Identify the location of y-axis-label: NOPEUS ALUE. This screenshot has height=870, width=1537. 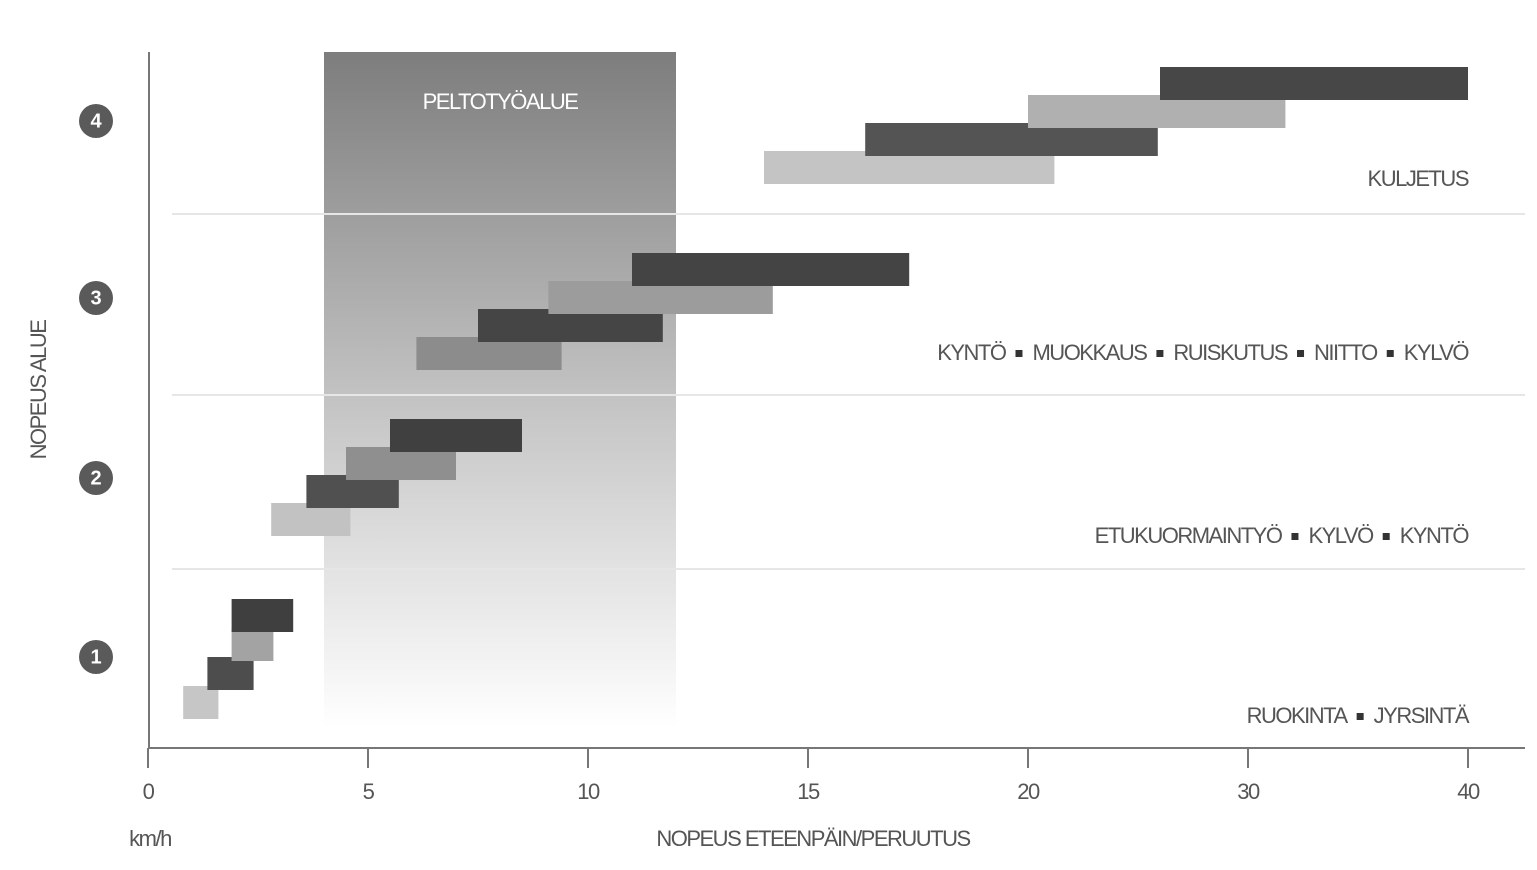
(38, 390).